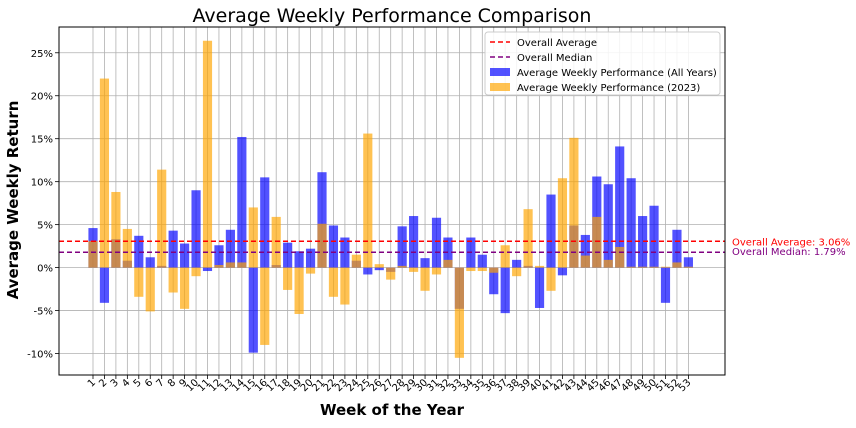 The image size is (856, 428). What do you see at coordinates (608, 88) in the screenshot?
I see `legend-entry: Average Weekly Performance (2023)` at bounding box center [608, 88].